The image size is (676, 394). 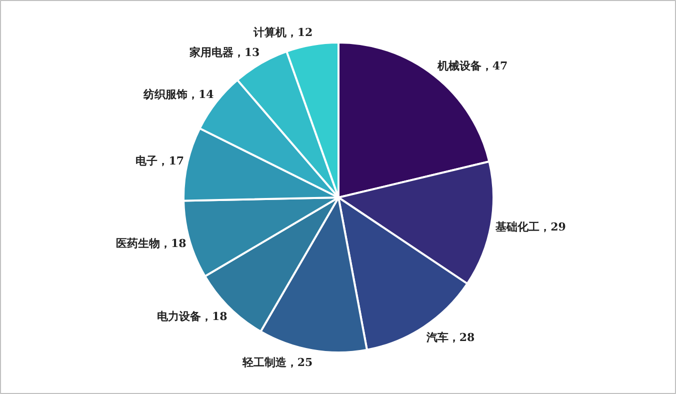 I want to click on data-label: ，12, so click(x=299, y=33).